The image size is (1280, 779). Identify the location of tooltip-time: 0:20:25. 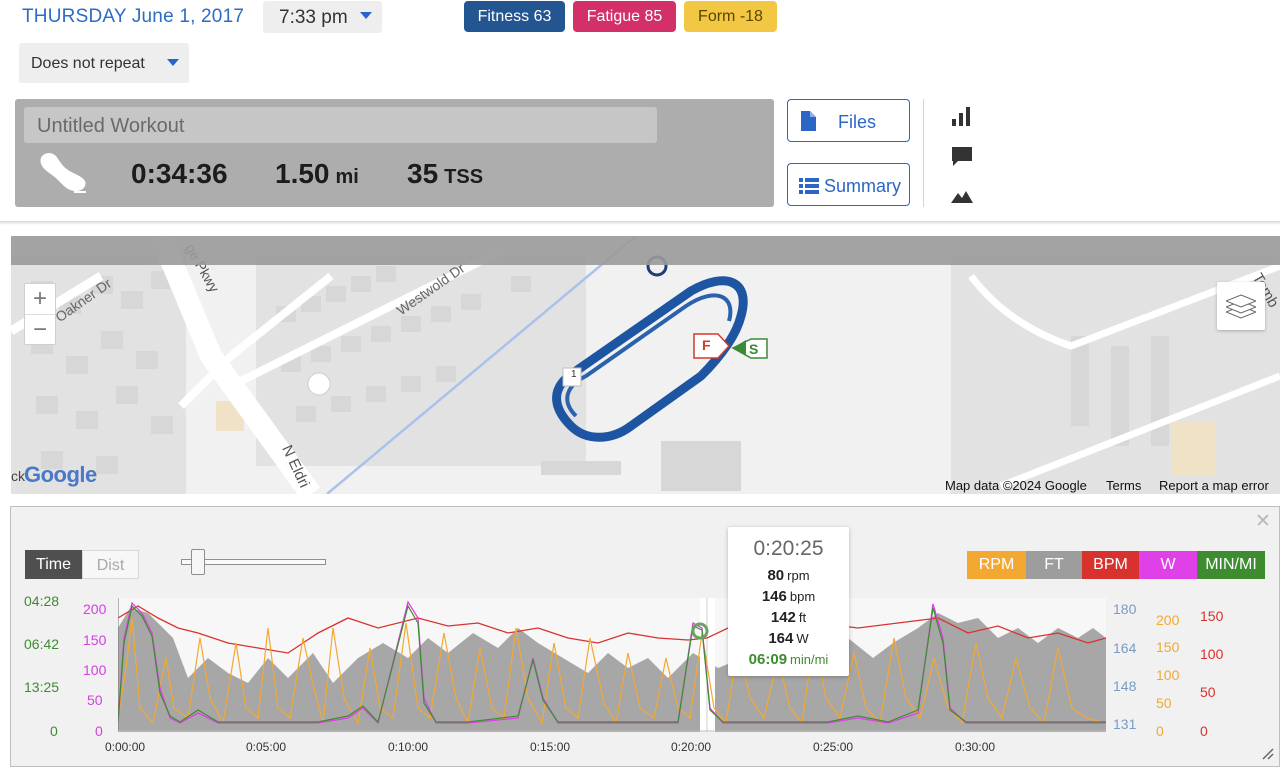
(788, 548).